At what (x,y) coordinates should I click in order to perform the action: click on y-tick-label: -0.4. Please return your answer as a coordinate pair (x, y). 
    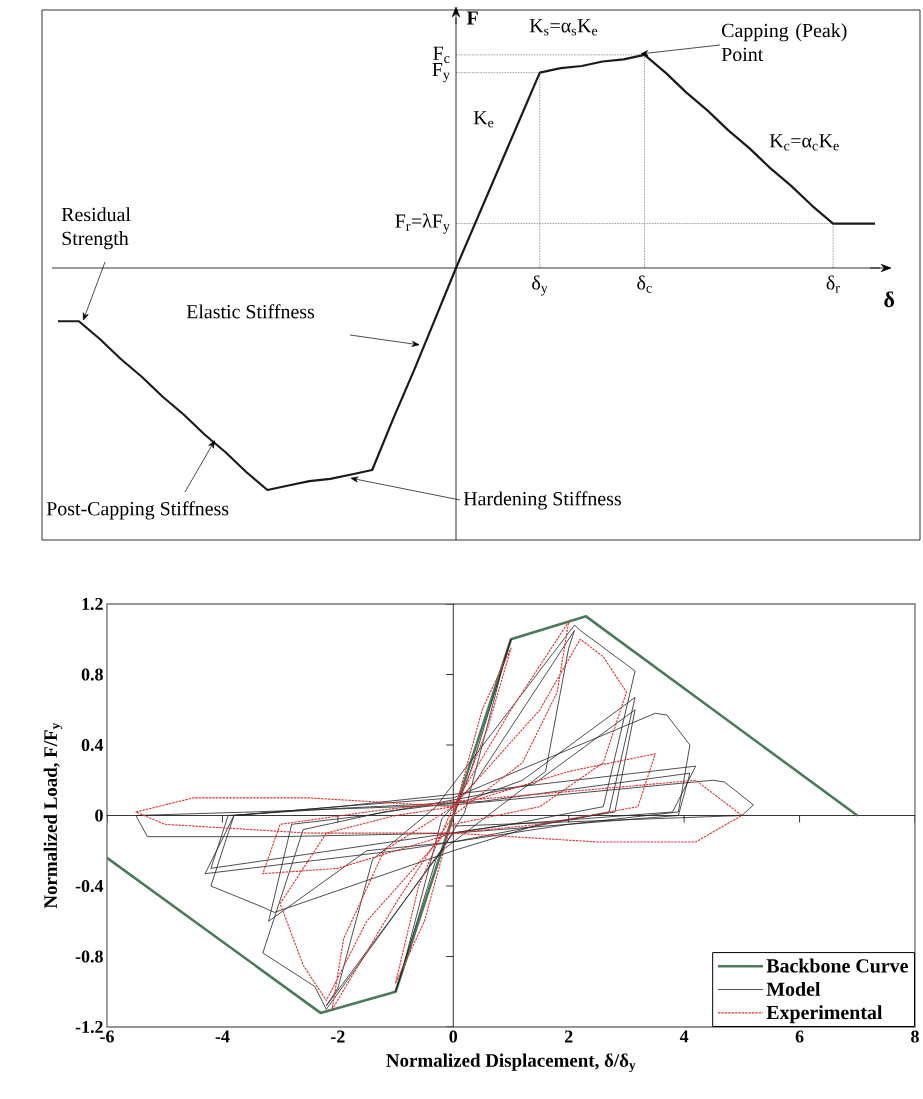
    Looking at the image, I should click on (89, 886).